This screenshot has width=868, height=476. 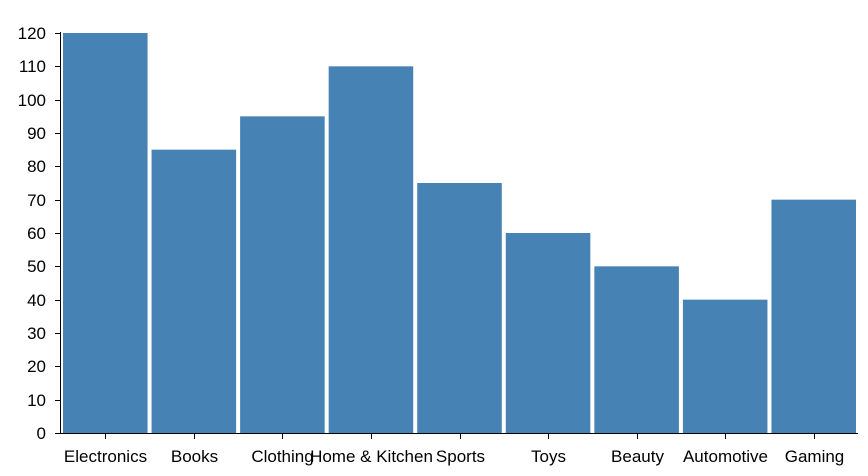 What do you see at coordinates (459, 308) in the screenshot?
I see `bar-sports` at bounding box center [459, 308].